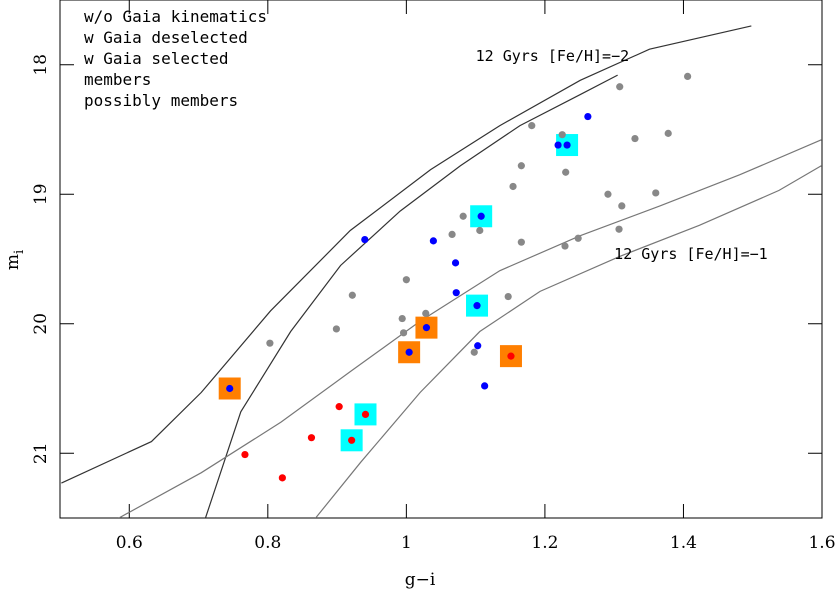 The height and width of the screenshot is (598, 838). What do you see at coordinates (161, 100) in the screenshot?
I see `legend-entry: possibly members` at bounding box center [161, 100].